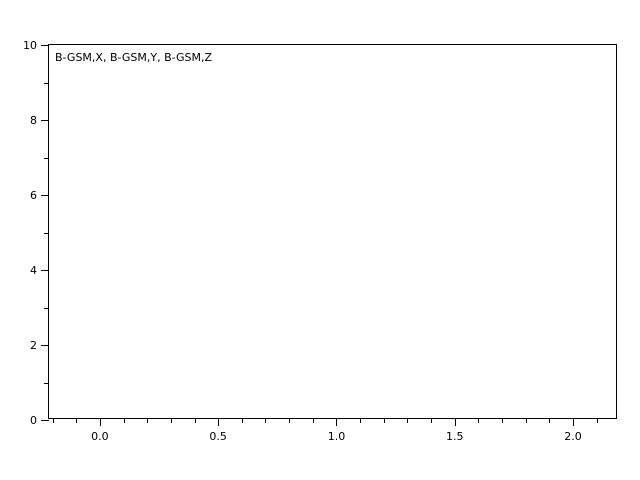 The image size is (640, 480). What do you see at coordinates (30, 45) in the screenshot?
I see `y-axis-tick-label: 10` at bounding box center [30, 45].